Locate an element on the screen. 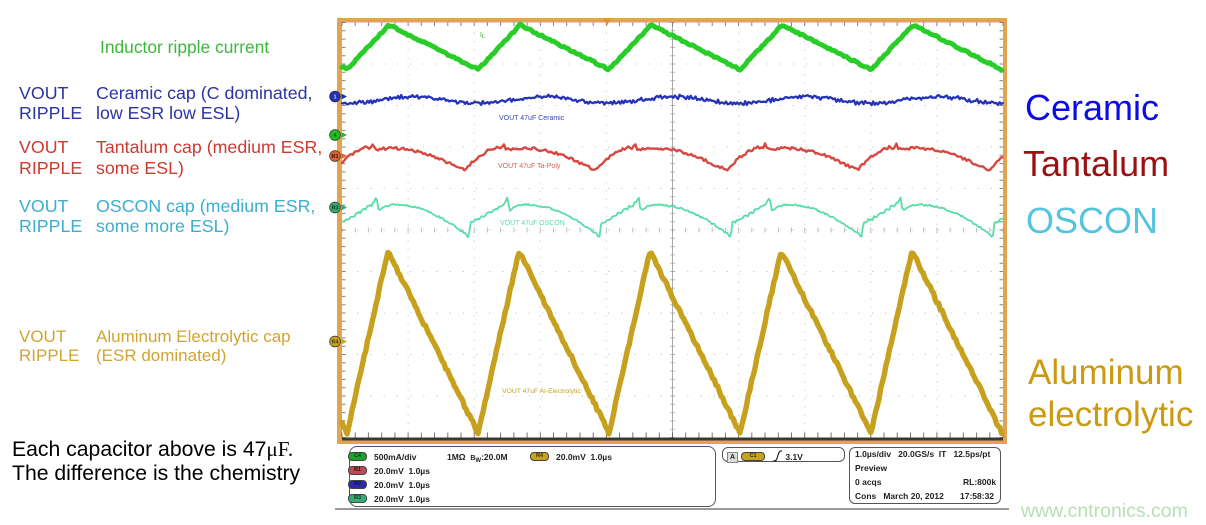  svg-text: VOUT 47uF Al-Electrolytic is located at coordinates (541, 391).